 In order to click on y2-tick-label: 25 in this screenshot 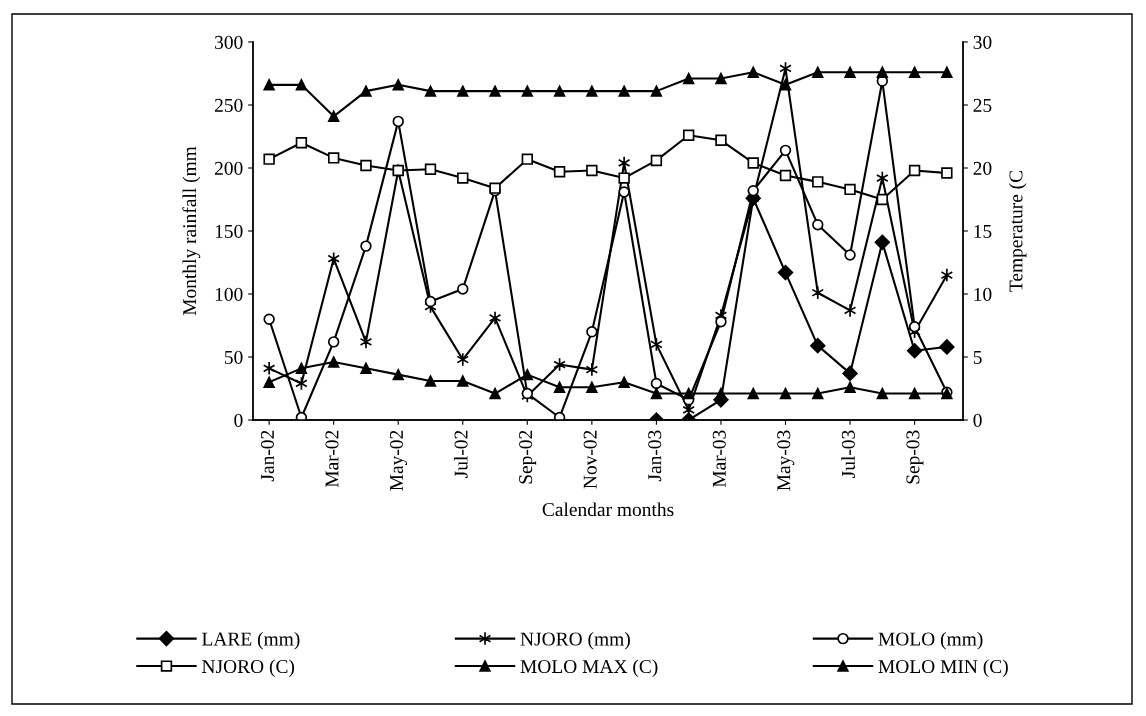, I will do `click(982, 105)`.